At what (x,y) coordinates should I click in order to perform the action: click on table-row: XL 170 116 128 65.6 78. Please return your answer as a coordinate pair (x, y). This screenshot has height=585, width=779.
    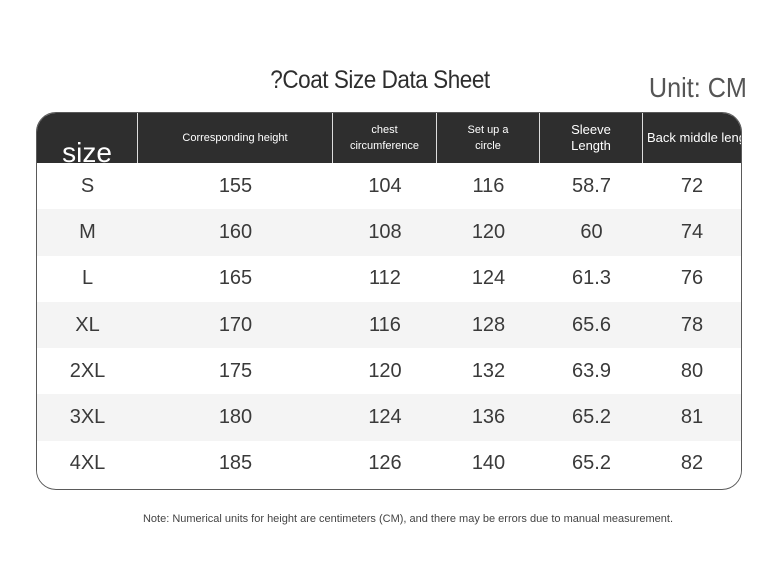
    Looking at the image, I should click on (389, 325).